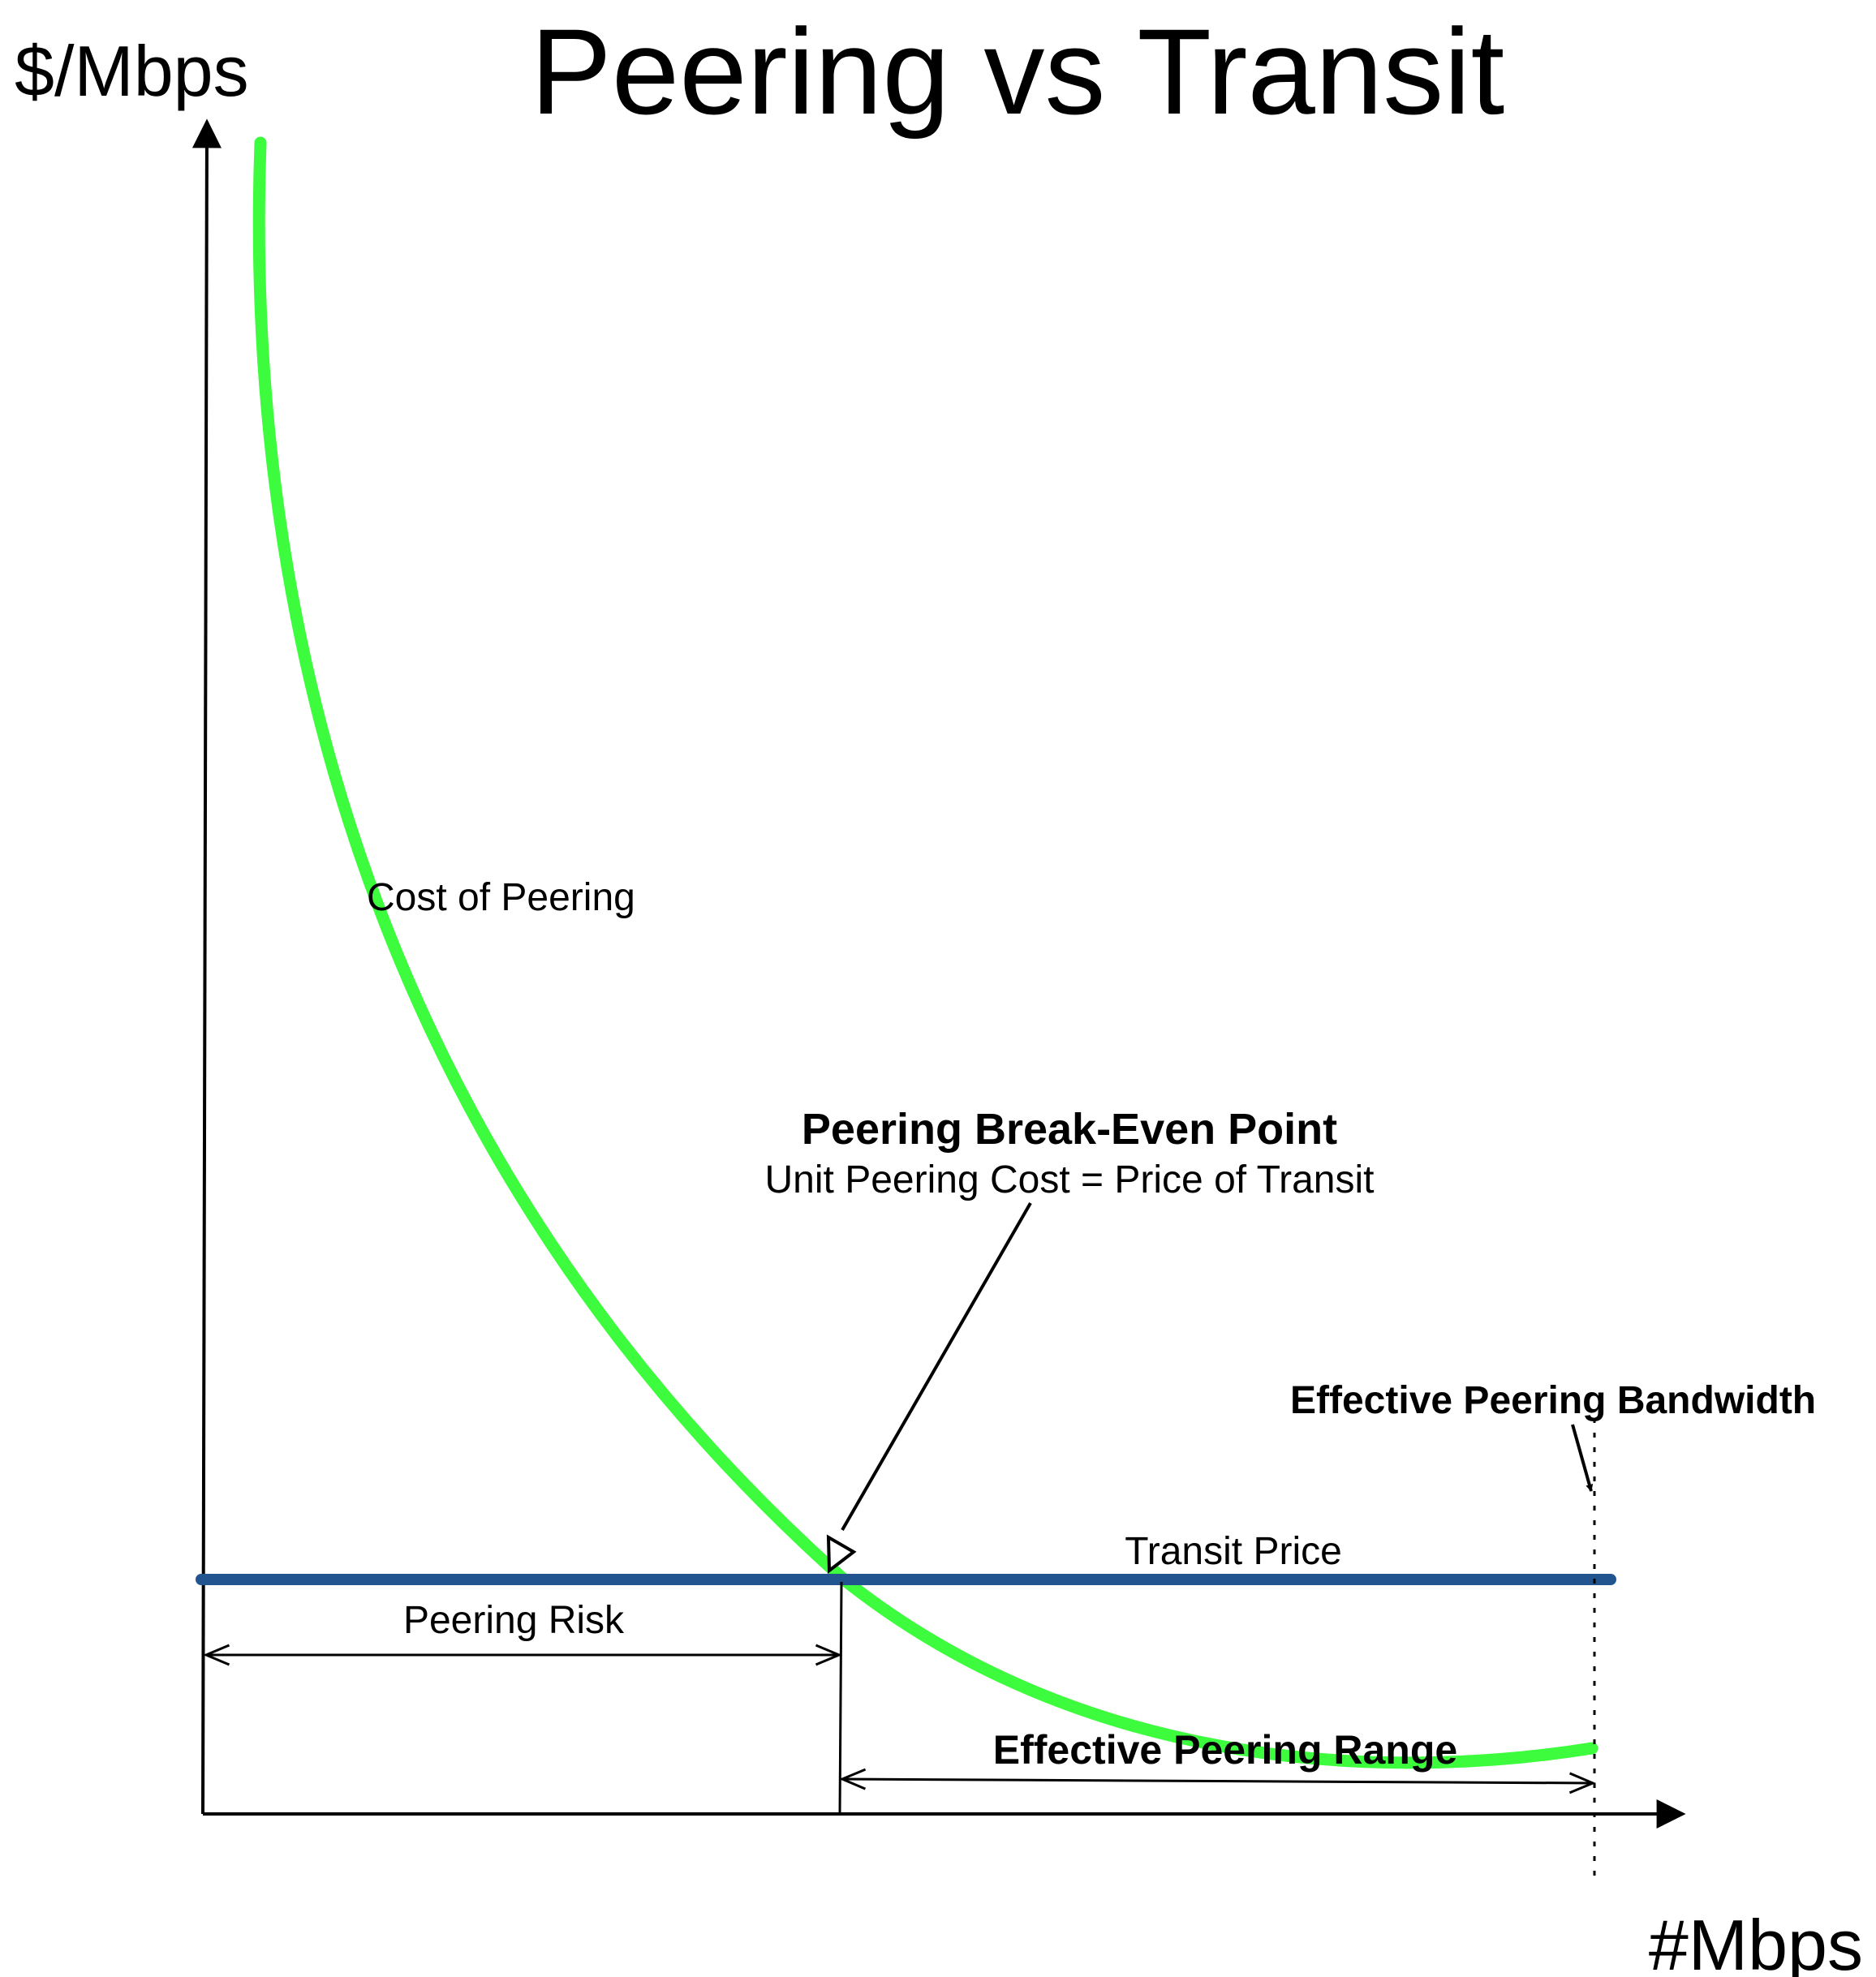  What do you see at coordinates (132, 71) in the screenshot?
I see `y-axis-label: $/Mbps` at bounding box center [132, 71].